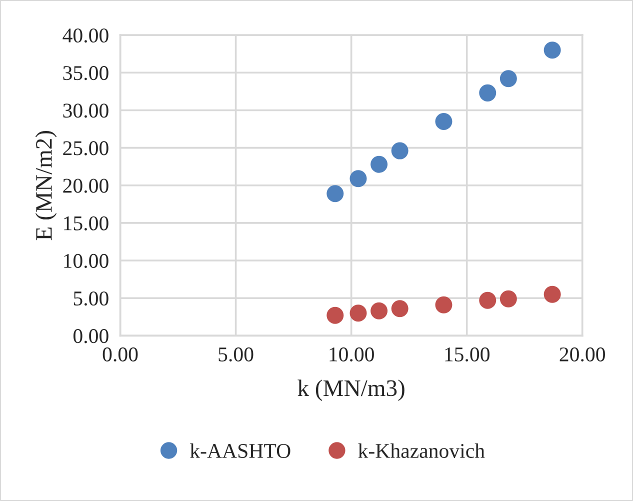  I want to click on legend-label: k-AASHTO, so click(240, 450).